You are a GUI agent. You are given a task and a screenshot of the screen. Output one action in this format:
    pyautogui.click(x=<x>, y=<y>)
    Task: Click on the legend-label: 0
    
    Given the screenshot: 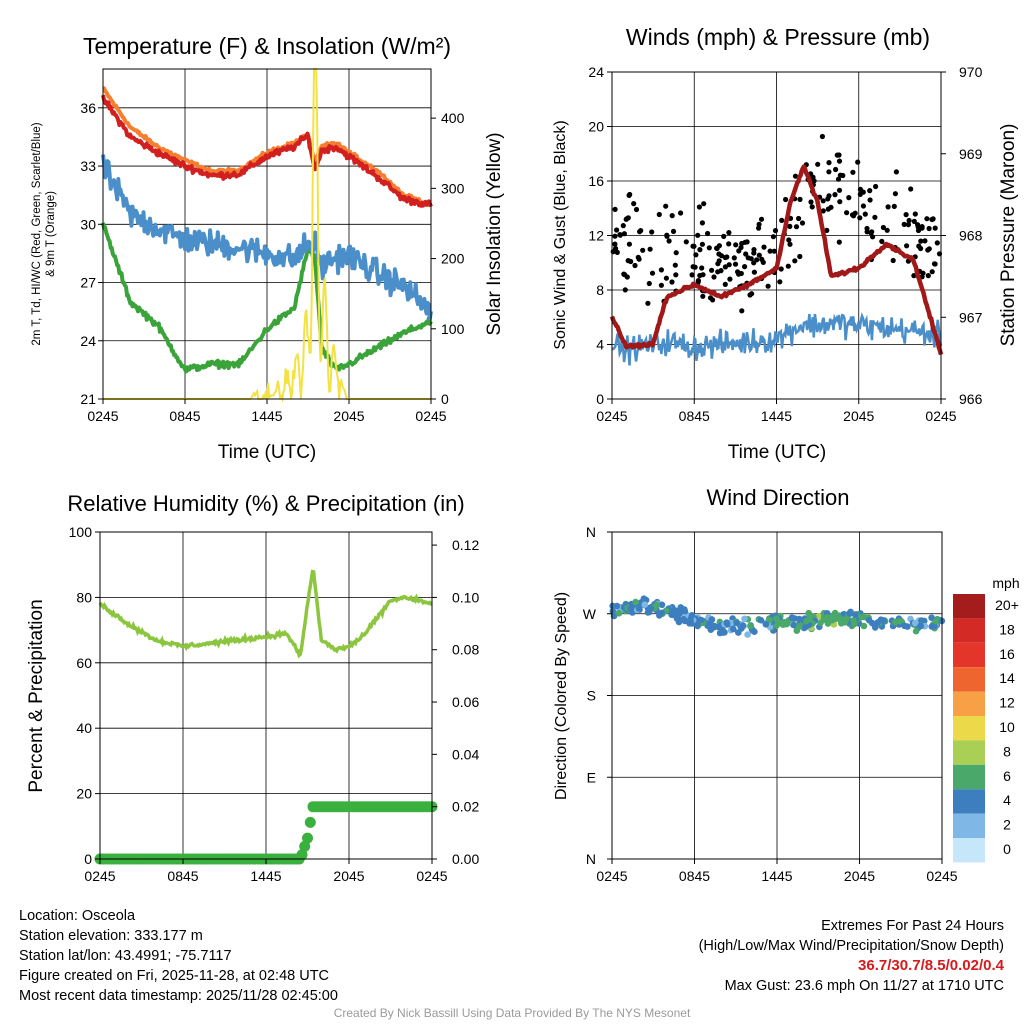 What is the action you would take?
    pyautogui.click(x=1007, y=849)
    